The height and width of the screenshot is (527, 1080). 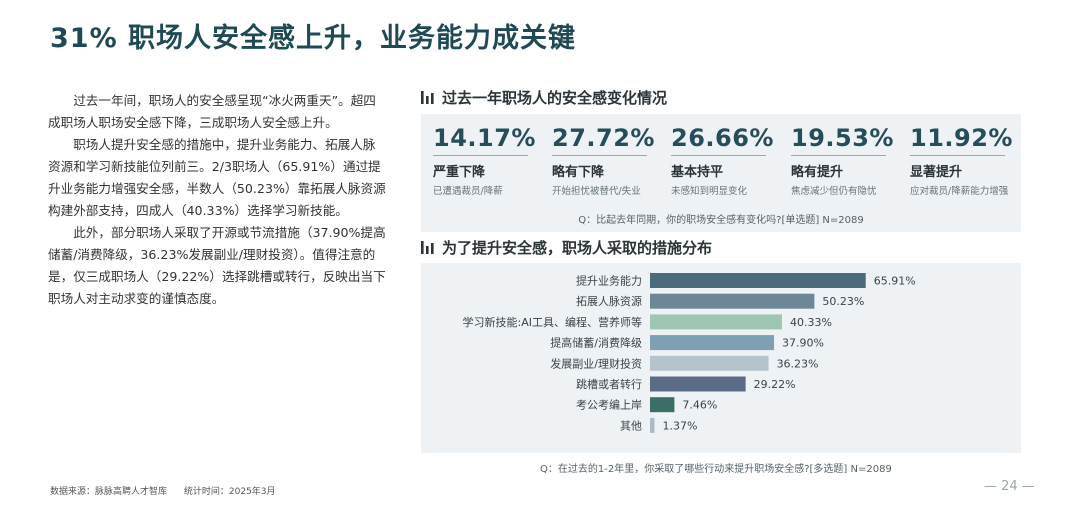 I want to click on bar-value-label: 7.46%, so click(x=699, y=405).